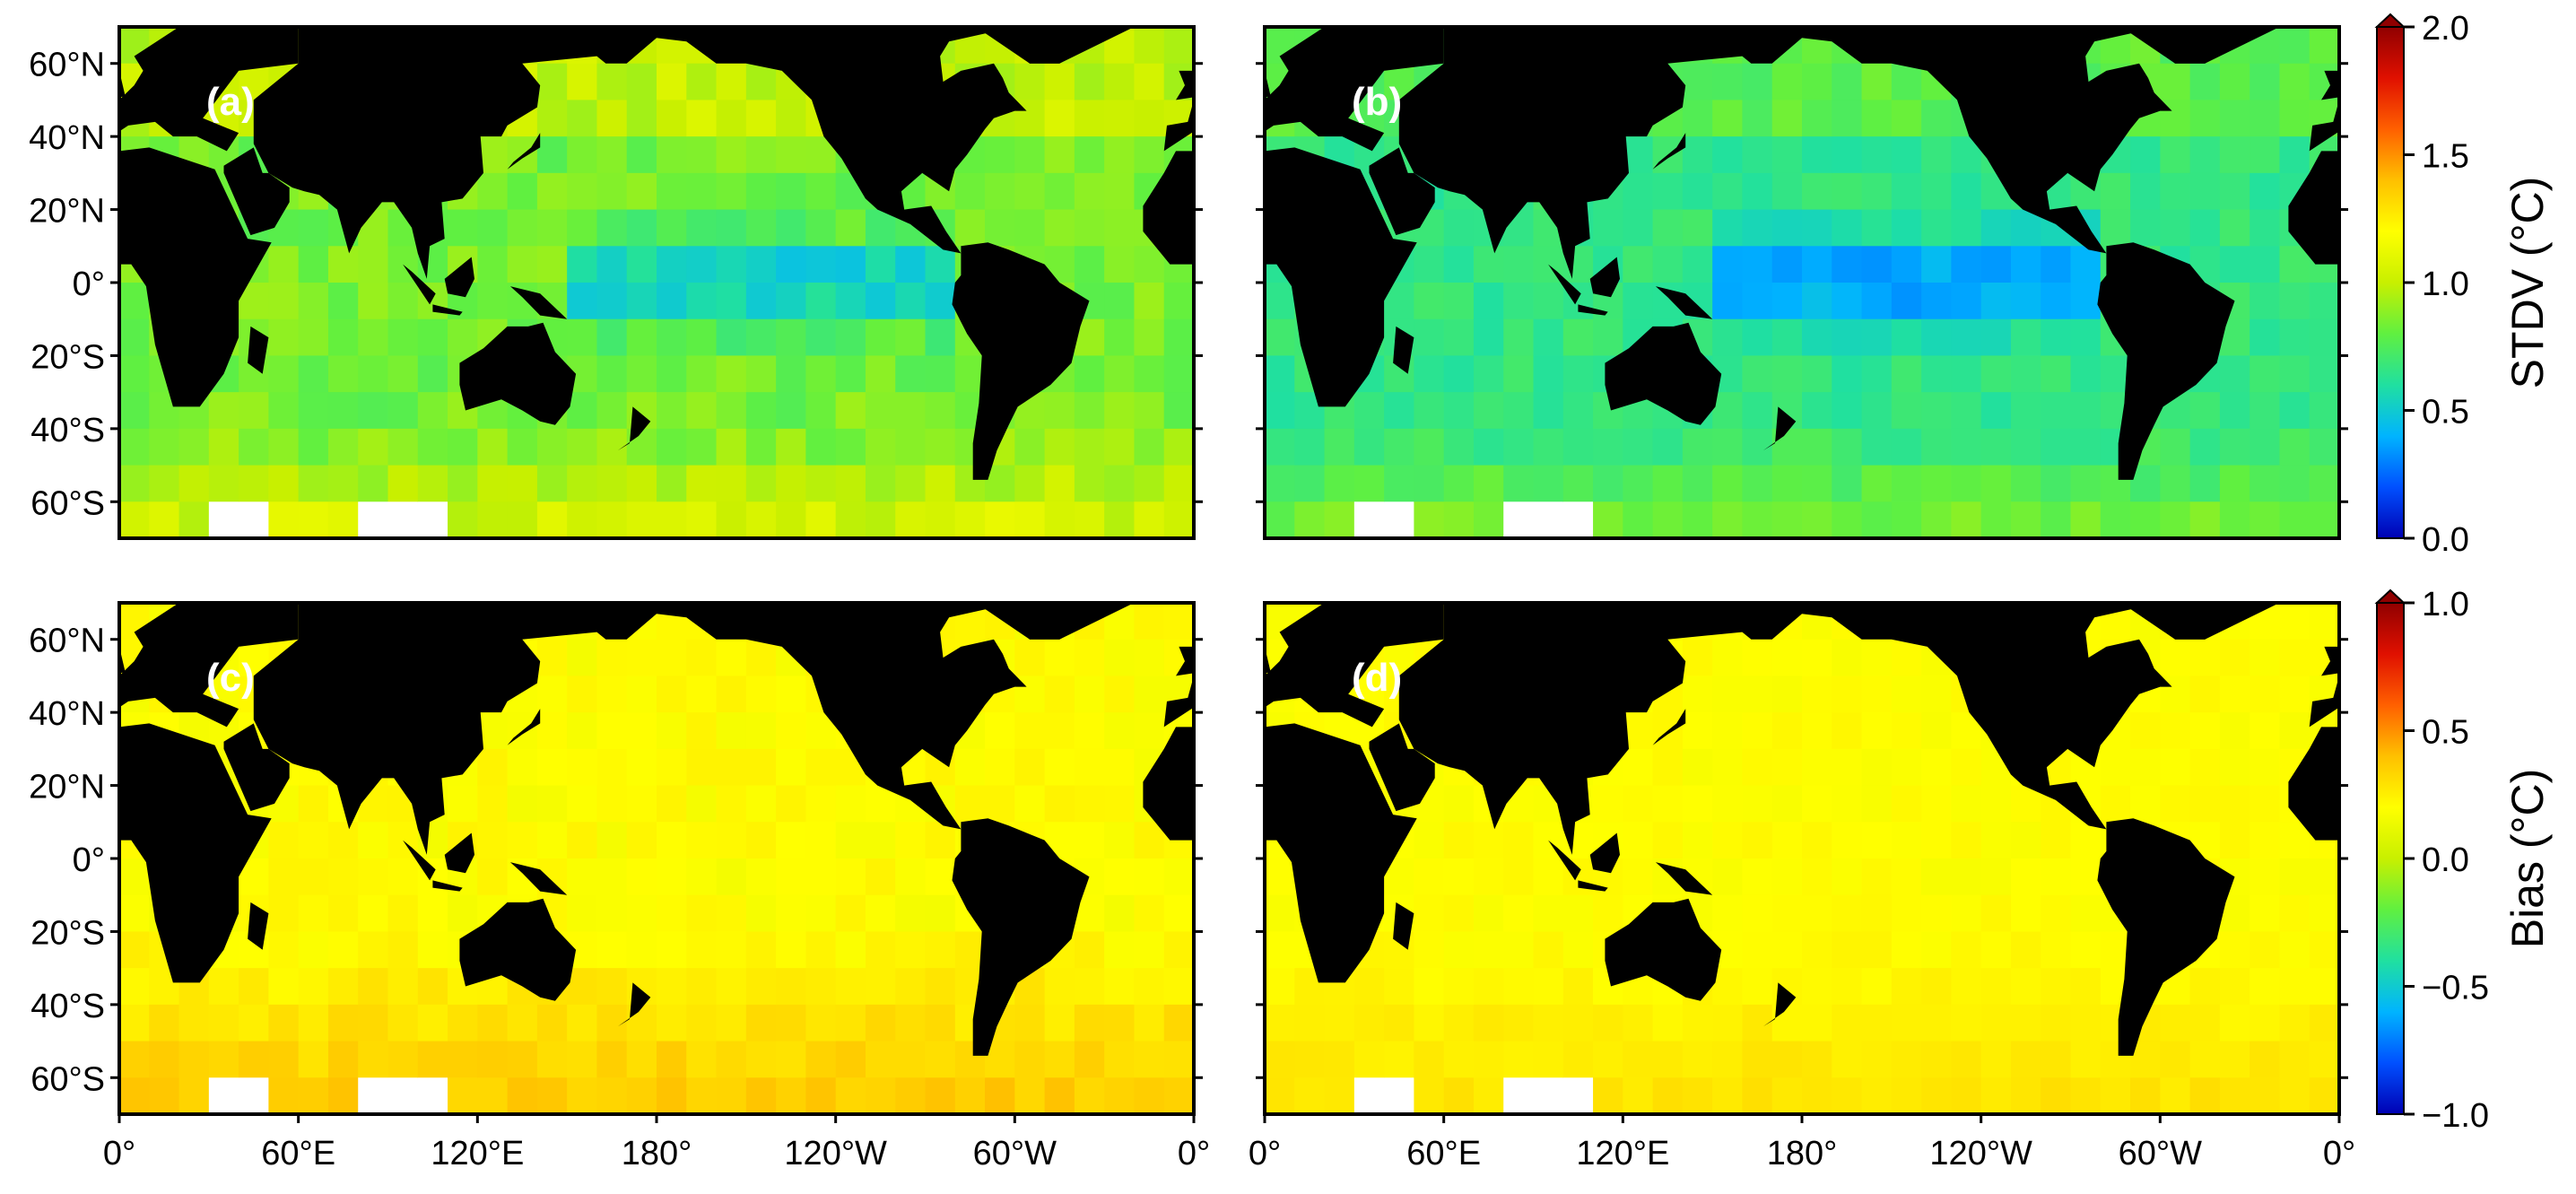 Image resolution: width=2576 pixels, height=1194 pixels. I want to click on lon-tick-label: 60°E, so click(1443, 1153).